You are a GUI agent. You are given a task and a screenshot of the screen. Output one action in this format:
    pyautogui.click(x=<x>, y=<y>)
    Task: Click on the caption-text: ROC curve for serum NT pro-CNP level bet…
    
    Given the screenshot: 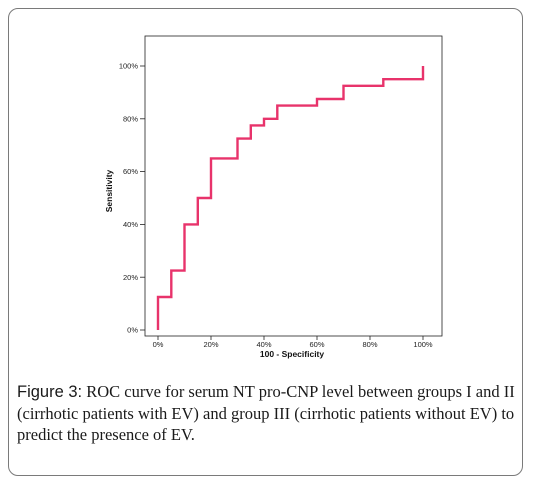 What is the action you would take?
    pyautogui.click(x=266, y=413)
    